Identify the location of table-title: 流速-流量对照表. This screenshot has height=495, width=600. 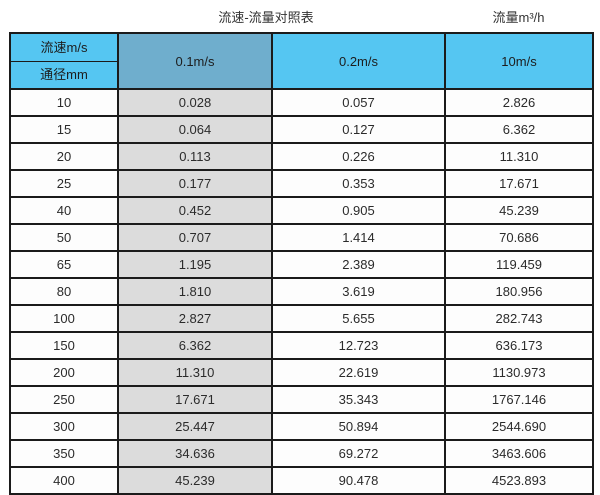
(266, 17).